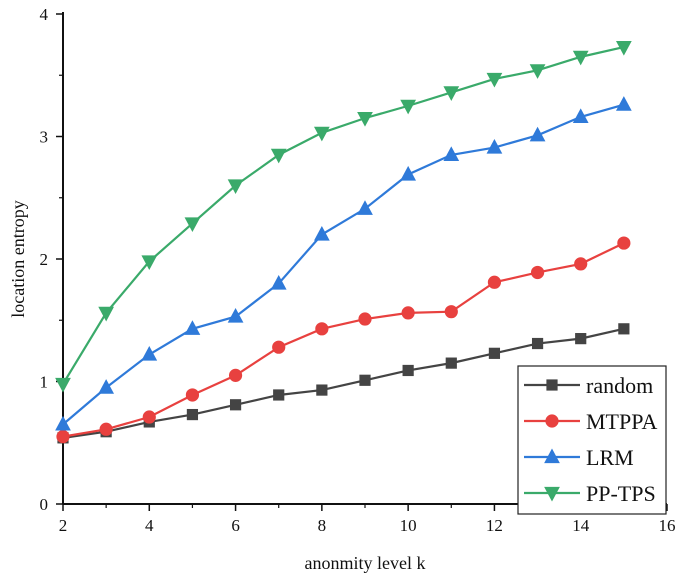  I want to click on legend-label: PP-TPS, so click(621, 493).